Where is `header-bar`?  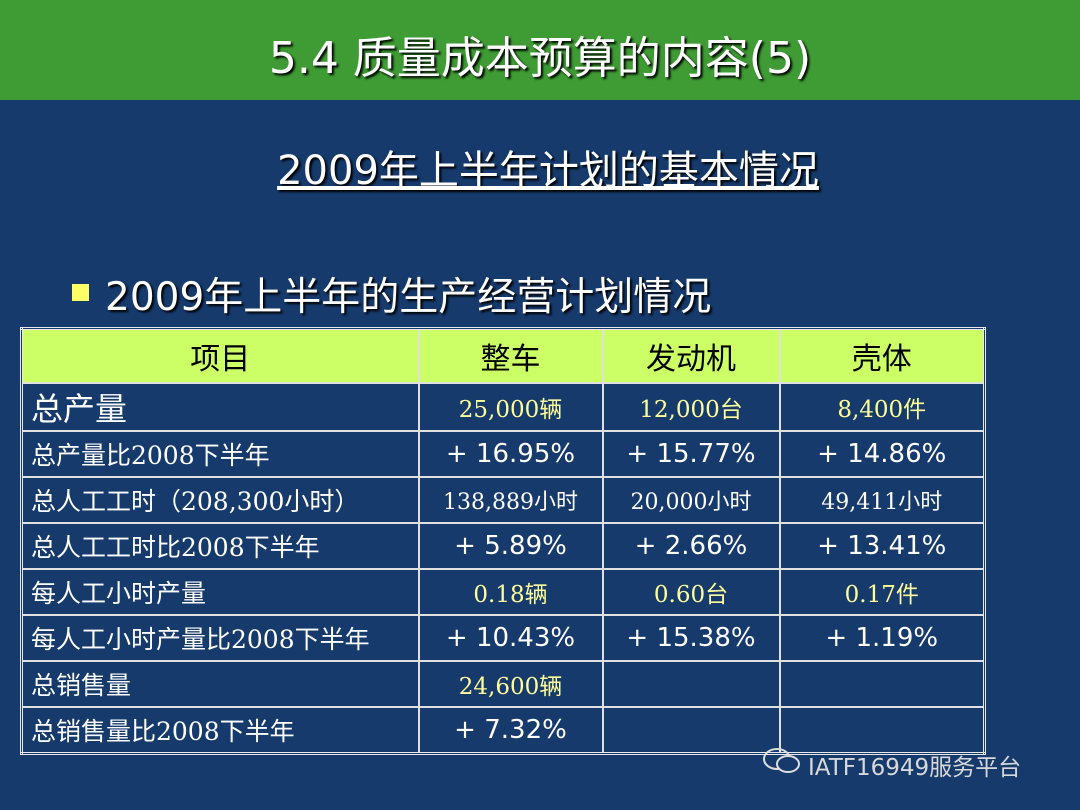 header-bar is located at coordinates (540, 50).